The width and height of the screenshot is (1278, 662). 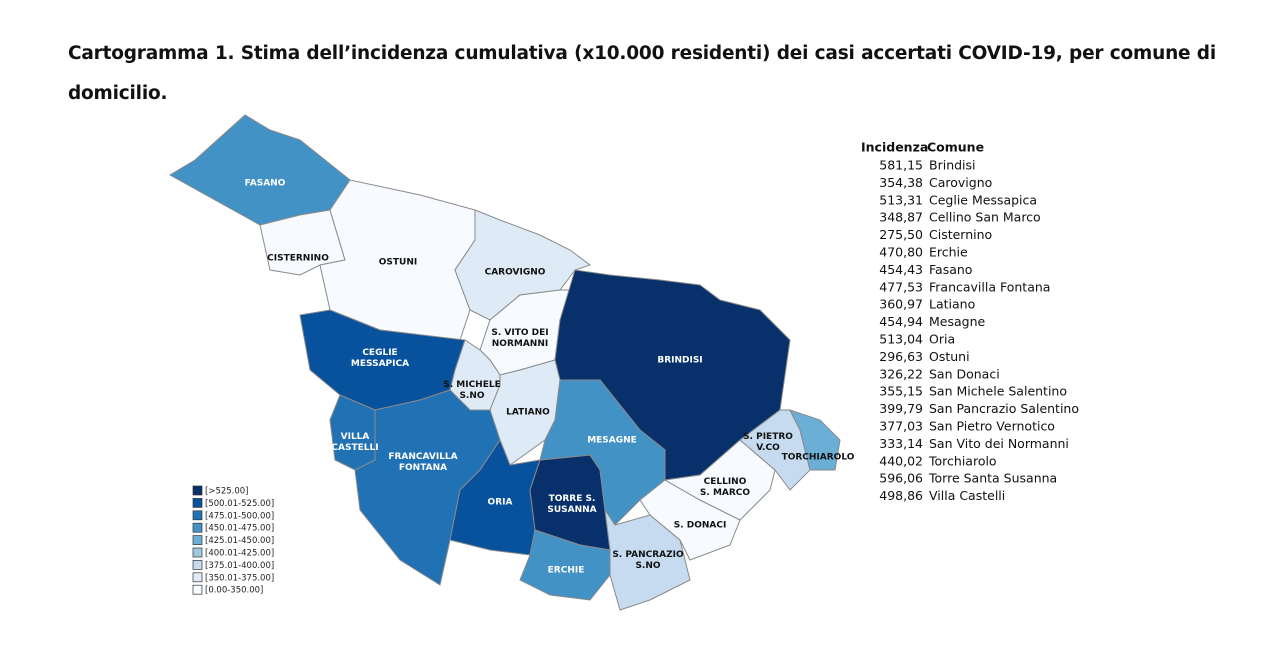 What do you see at coordinates (519, 333) in the screenshot?
I see `comune-label: S. VITO DEI` at bounding box center [519, 333].